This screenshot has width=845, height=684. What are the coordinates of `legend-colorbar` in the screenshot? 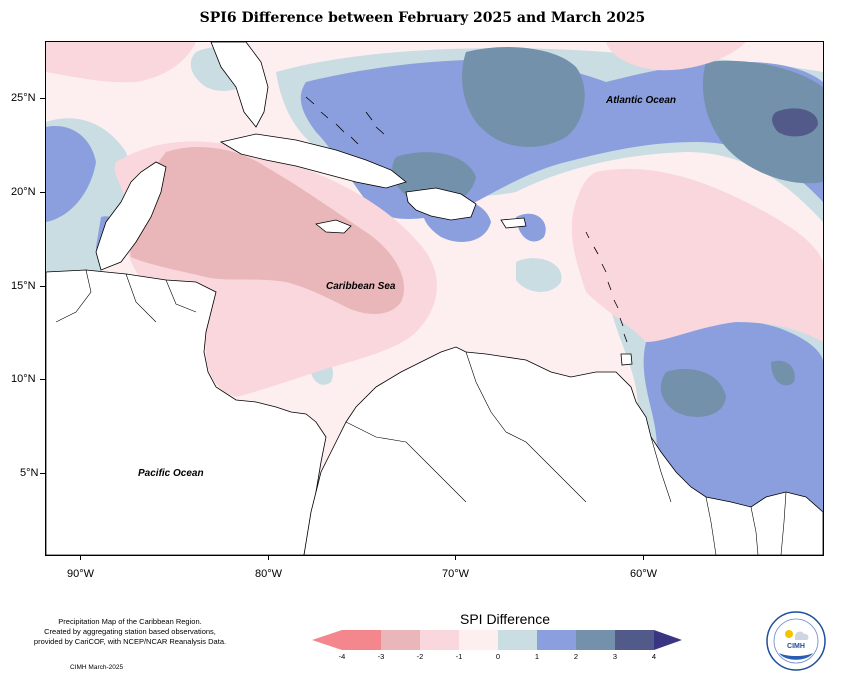 It's located at (497, 640).